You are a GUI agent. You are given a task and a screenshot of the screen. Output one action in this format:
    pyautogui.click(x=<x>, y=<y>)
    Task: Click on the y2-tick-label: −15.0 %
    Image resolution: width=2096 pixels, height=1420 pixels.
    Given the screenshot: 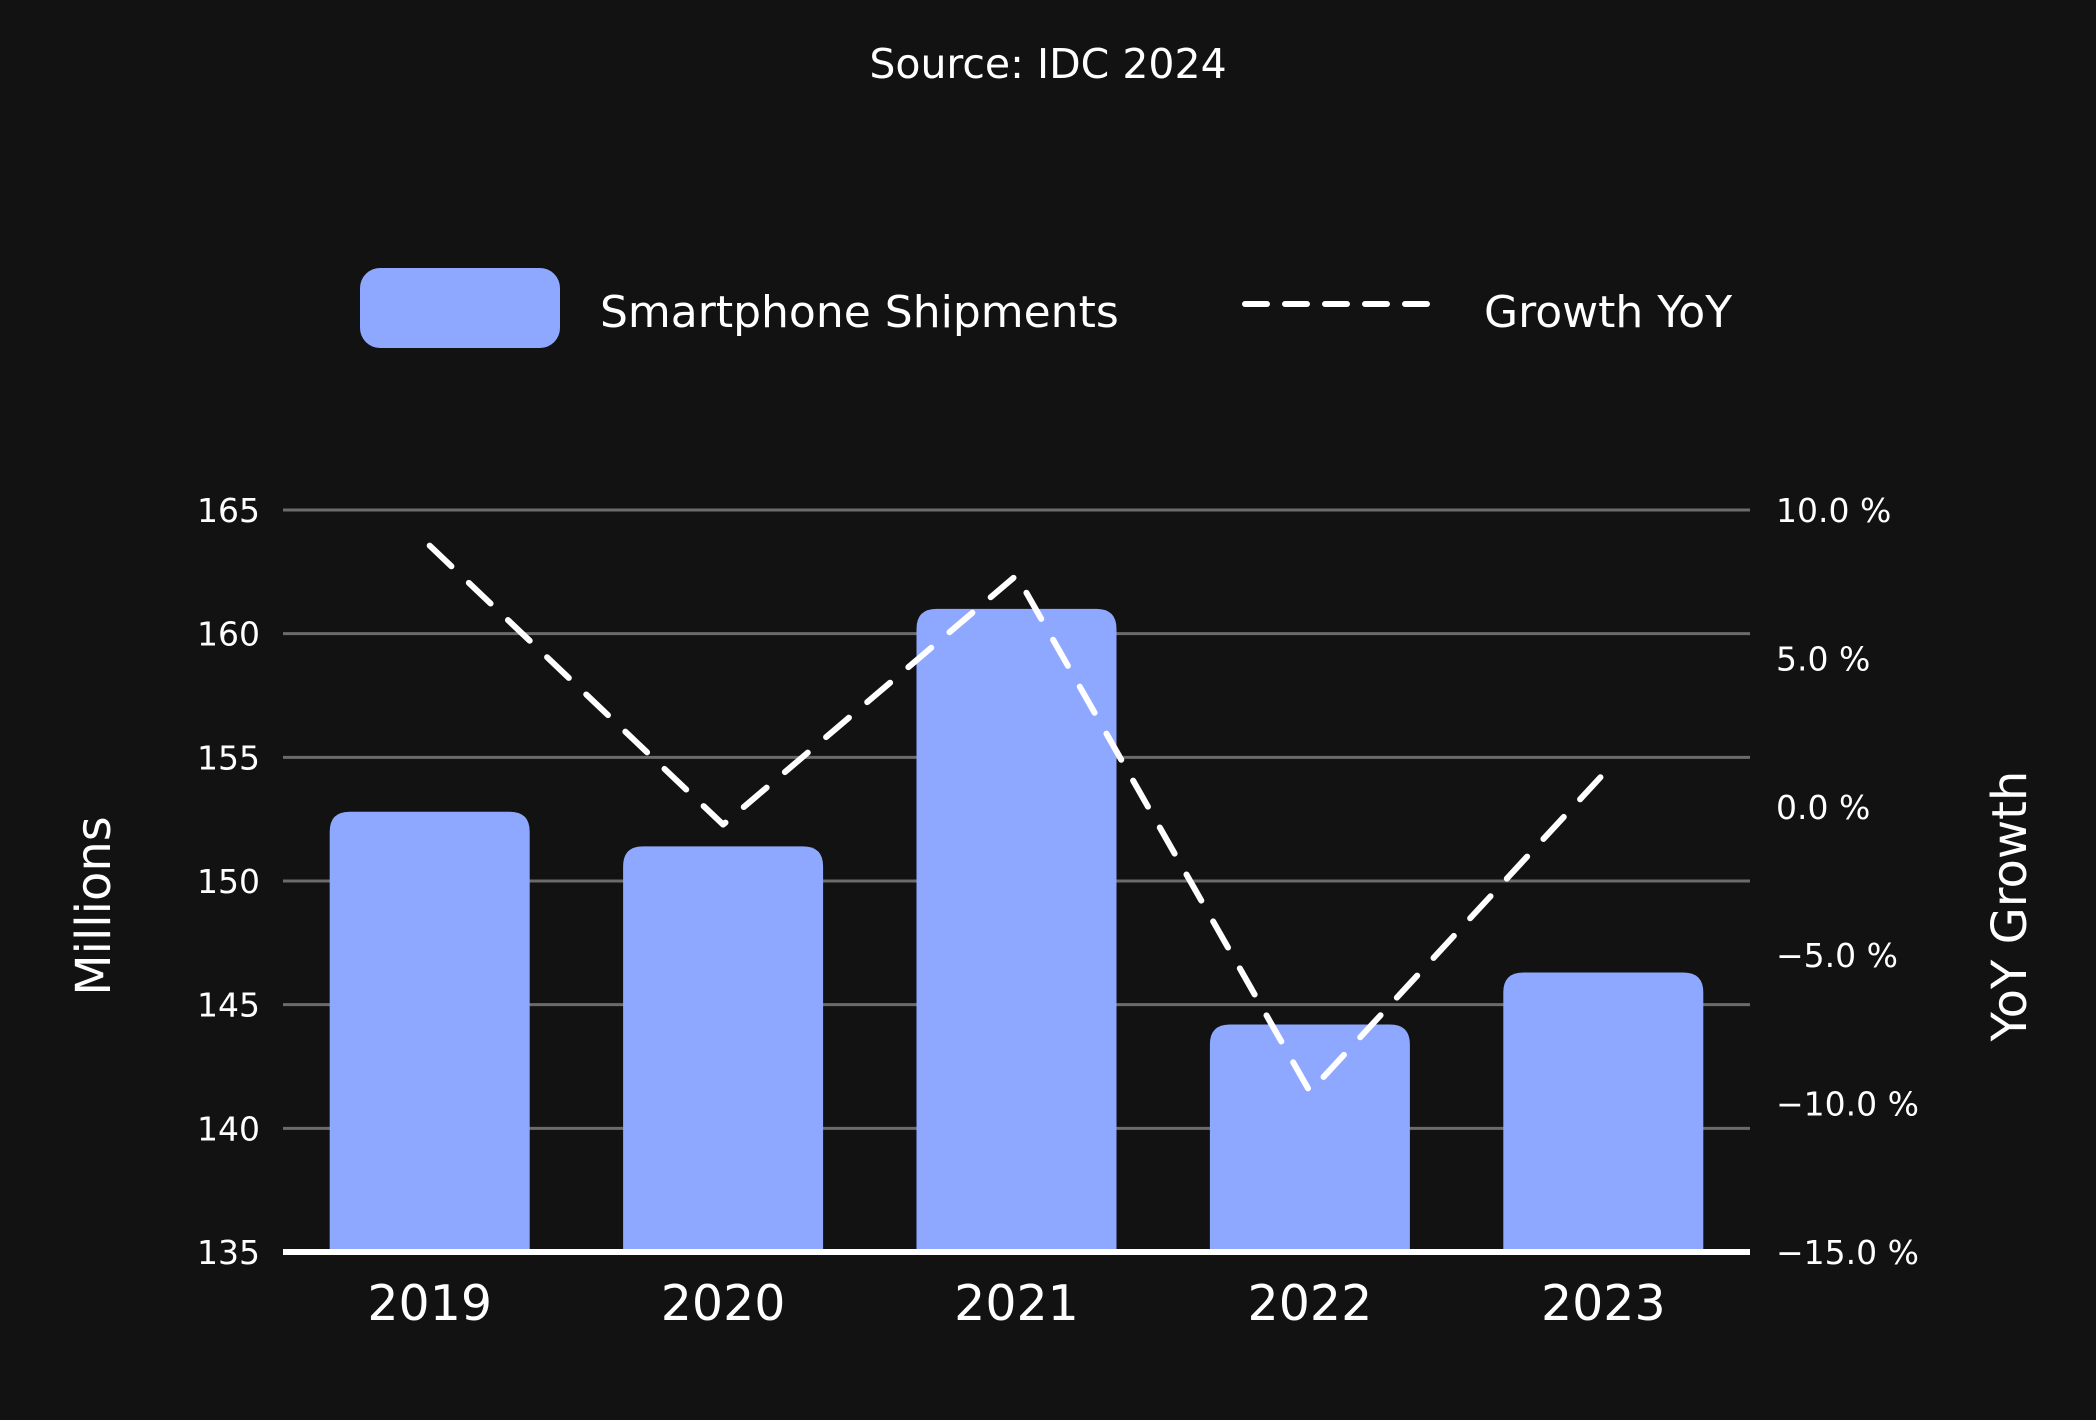 What is the action you would take?
    pyautogui.click(x=1847, y=1252)
    